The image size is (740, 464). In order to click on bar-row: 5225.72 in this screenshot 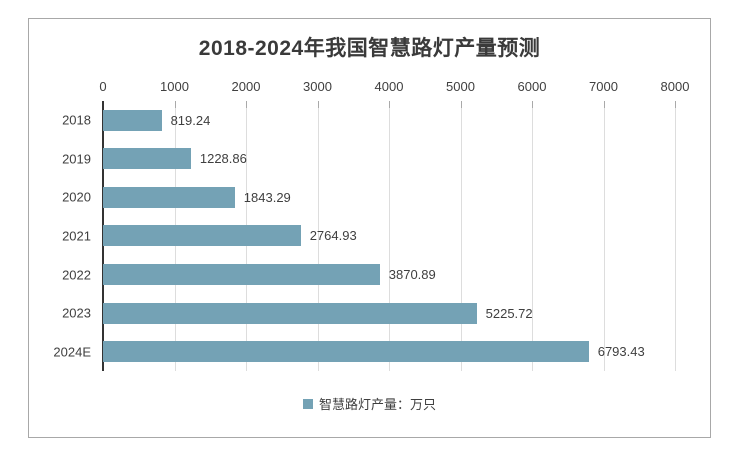, I will do `click(389, 313)`.